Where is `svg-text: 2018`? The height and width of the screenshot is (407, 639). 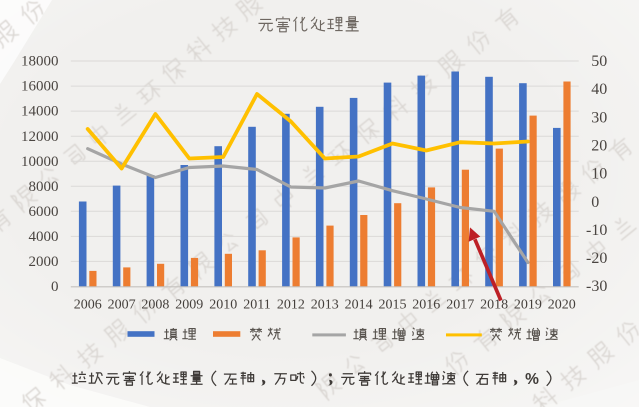 svg-text: 2018 is located at coordinates (494, 304).